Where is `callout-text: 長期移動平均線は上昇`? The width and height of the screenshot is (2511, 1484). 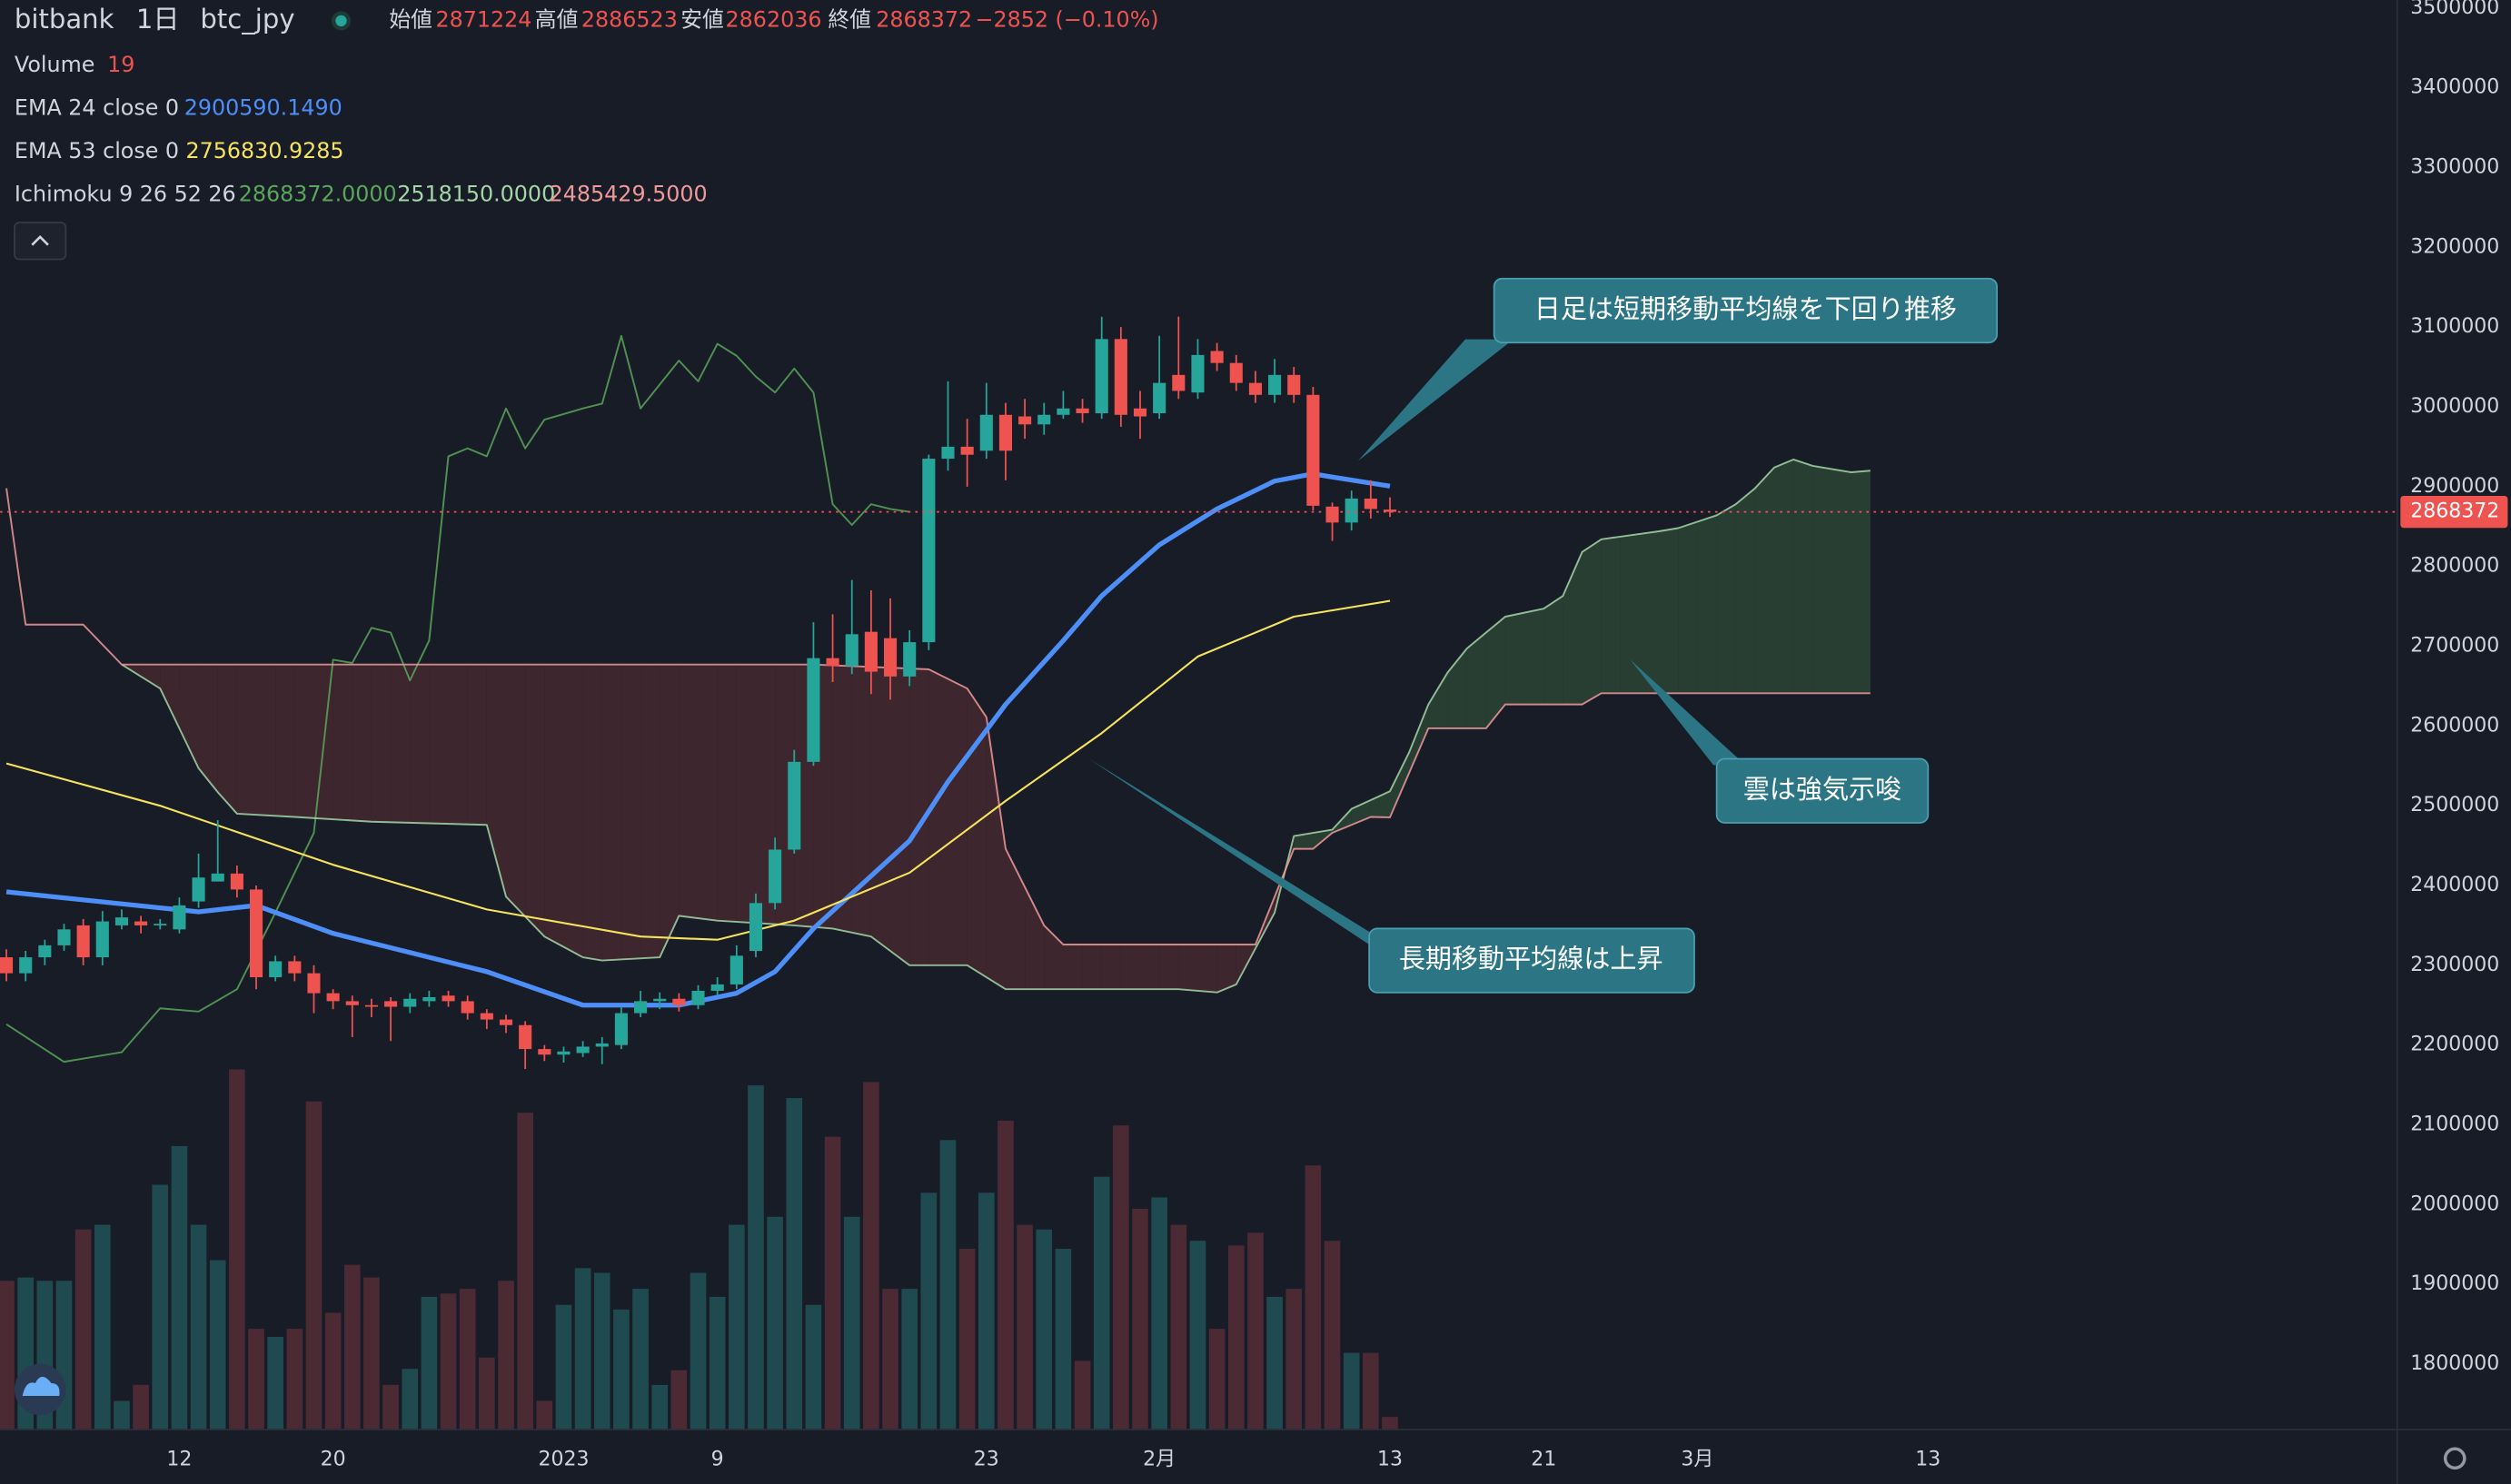
callout-text: 長期移動平均線は上昇 is located at coordinates (1531, 959).